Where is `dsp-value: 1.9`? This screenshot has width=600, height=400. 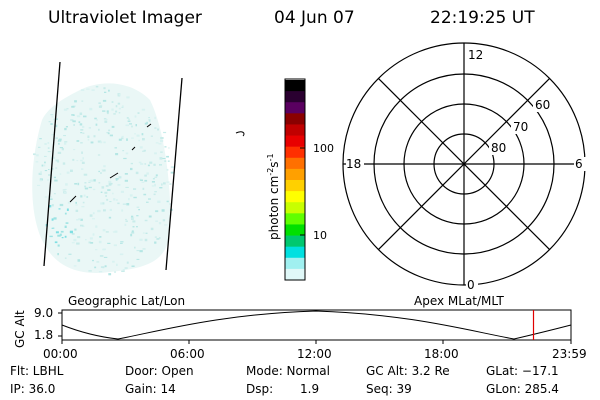 dsp-value: 1.9 is located at coordinates (310, 389).